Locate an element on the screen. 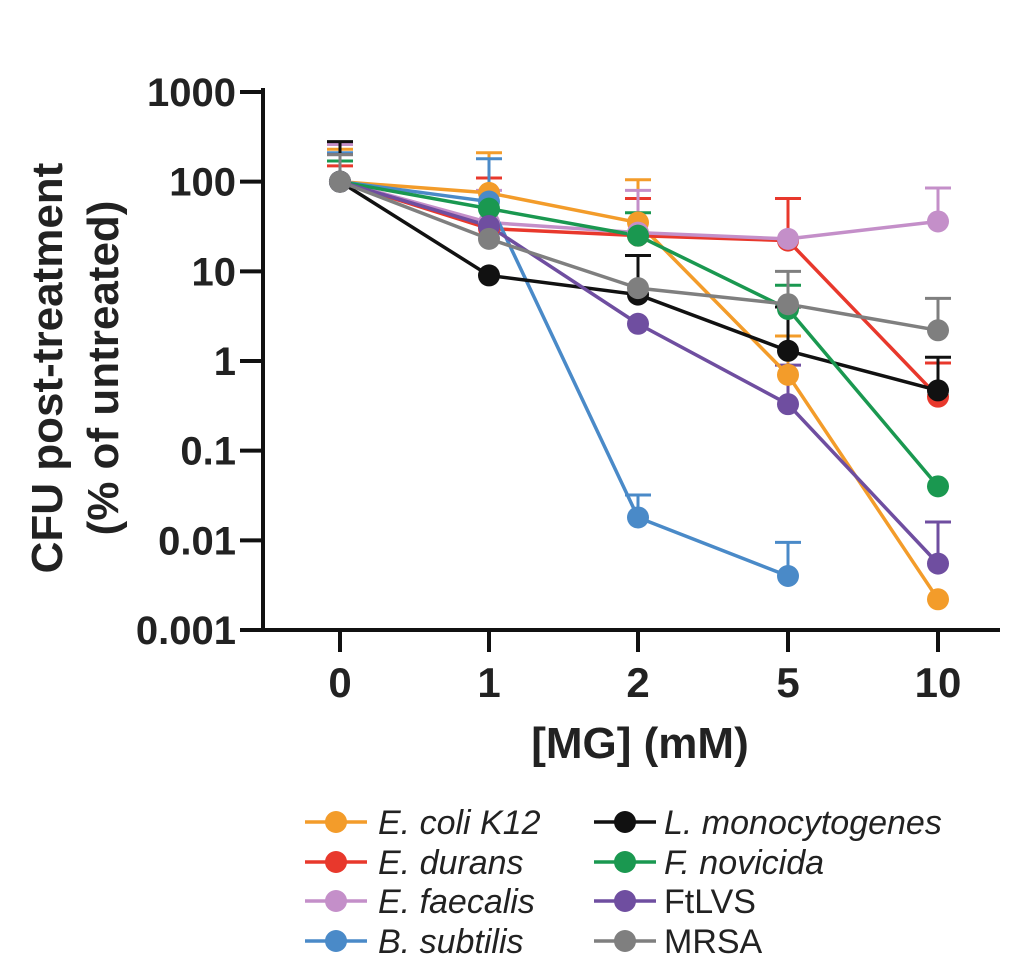 This screenshot has height=961, width=1019. y-tick-label: 0.01 is located at coordinates (197, 541).